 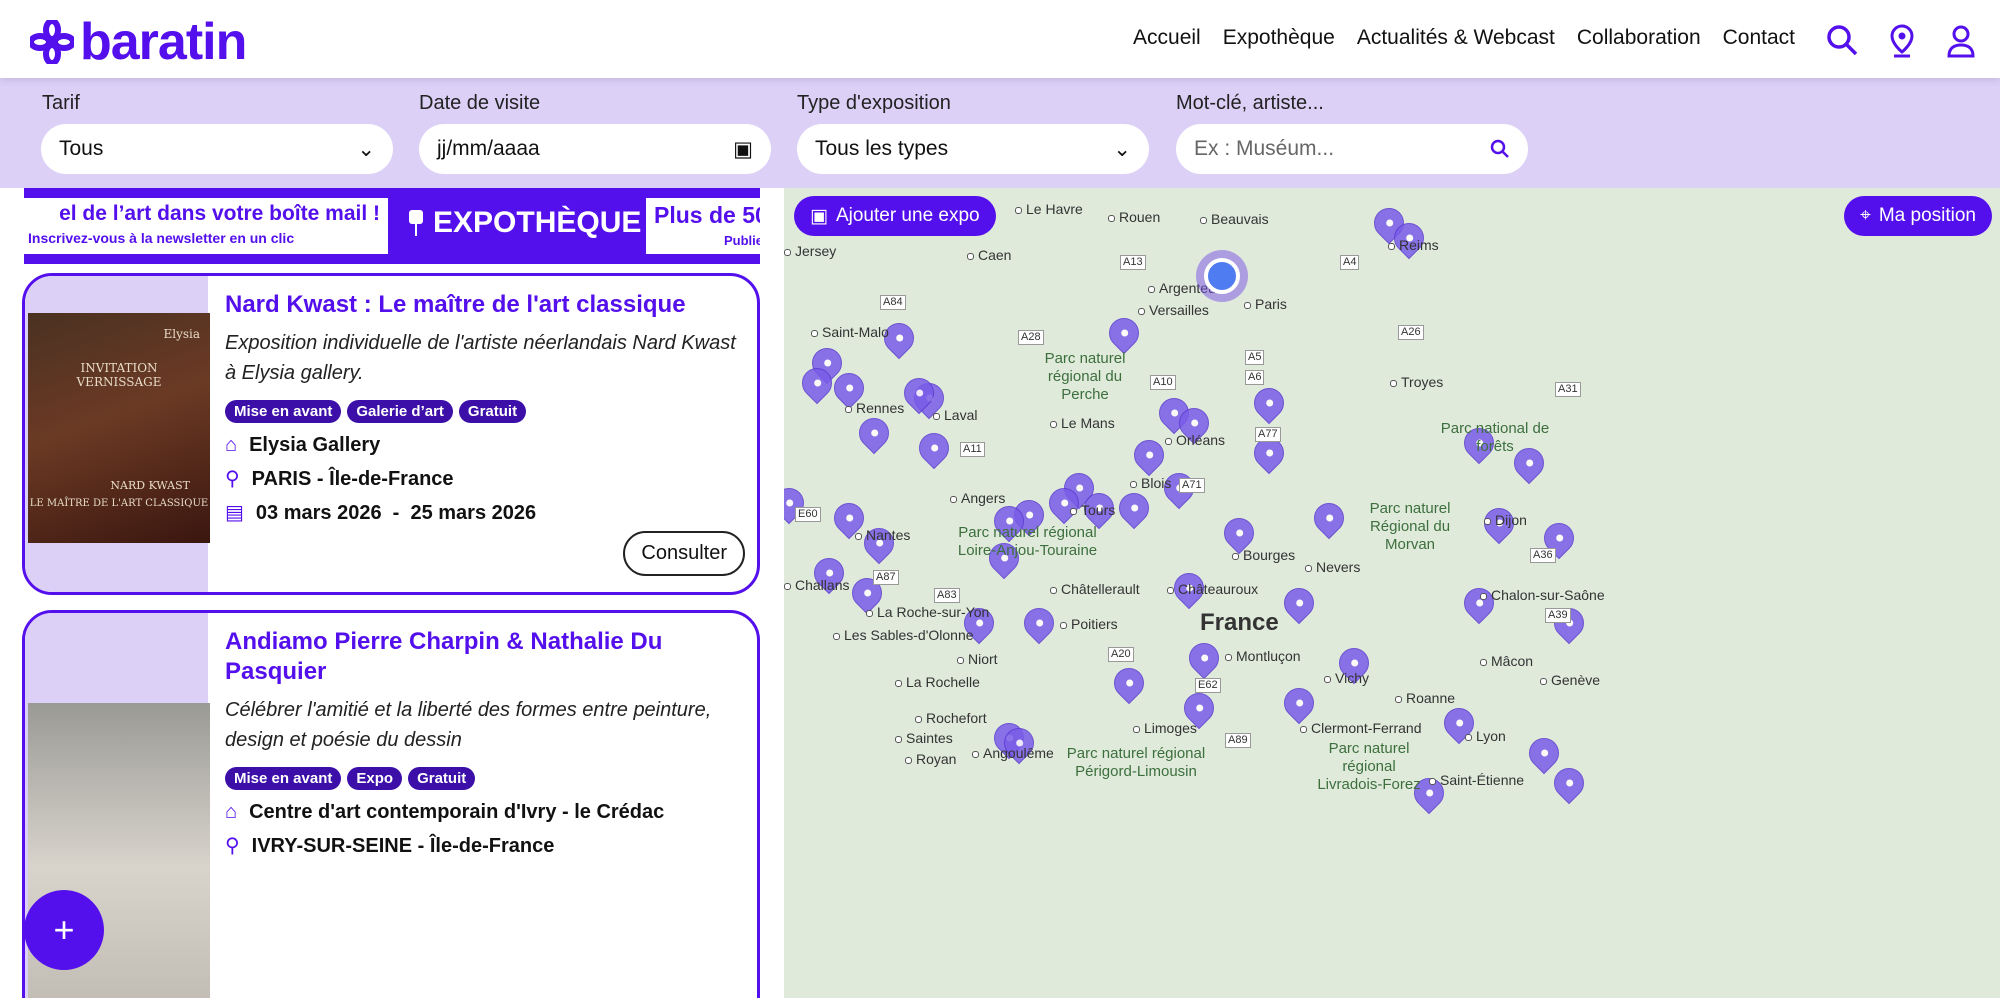 I want to click on nav-expotheque: Expothèque, so click(x=1278, y=37).